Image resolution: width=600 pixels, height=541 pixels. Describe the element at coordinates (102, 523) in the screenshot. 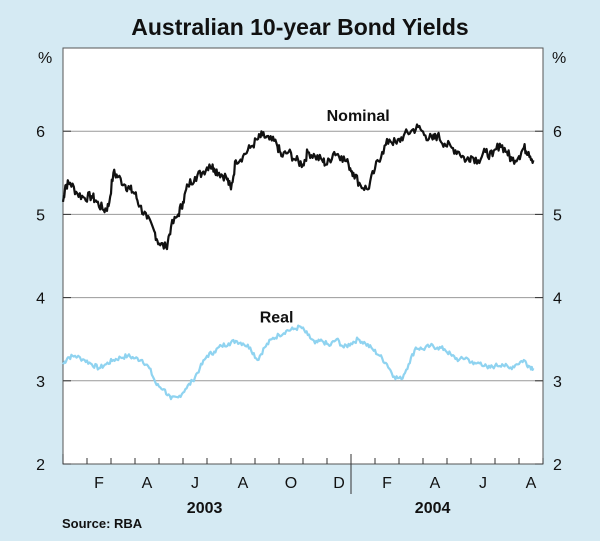

I see `source-note: Source: RBA` at that location.